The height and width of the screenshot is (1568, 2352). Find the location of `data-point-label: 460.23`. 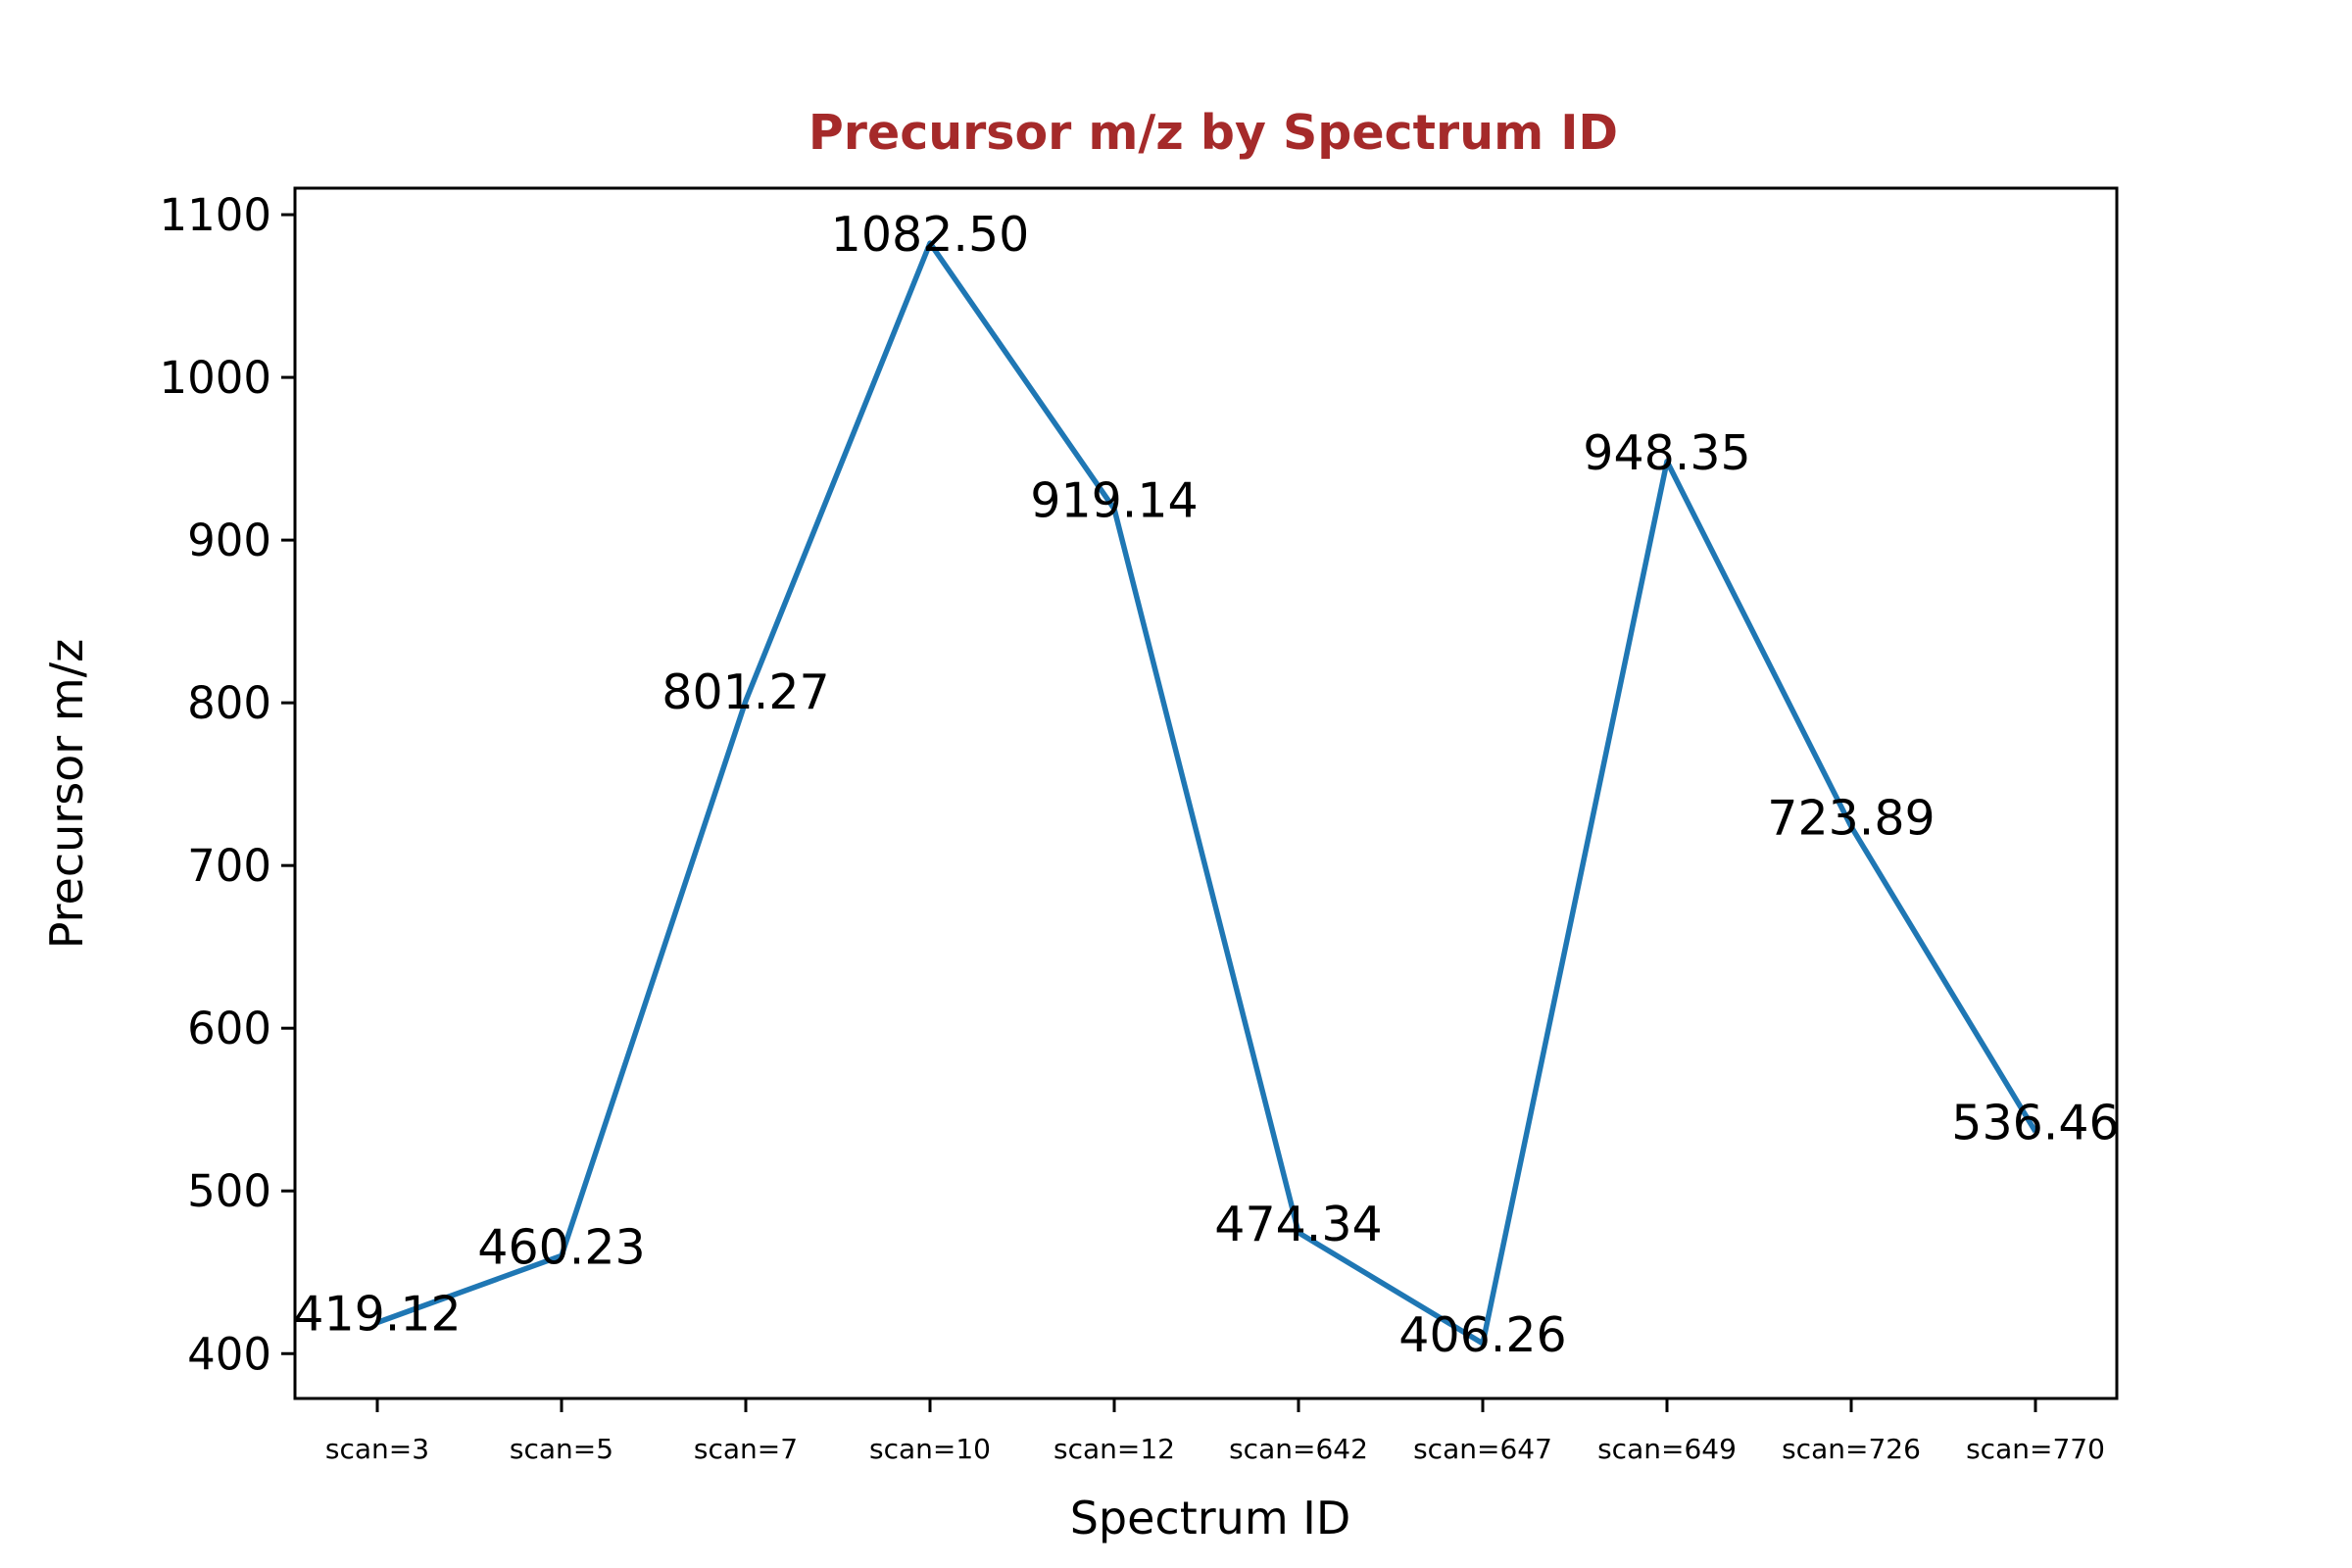

data-point-label: 460.23 is located at coordinates (561, 1247).